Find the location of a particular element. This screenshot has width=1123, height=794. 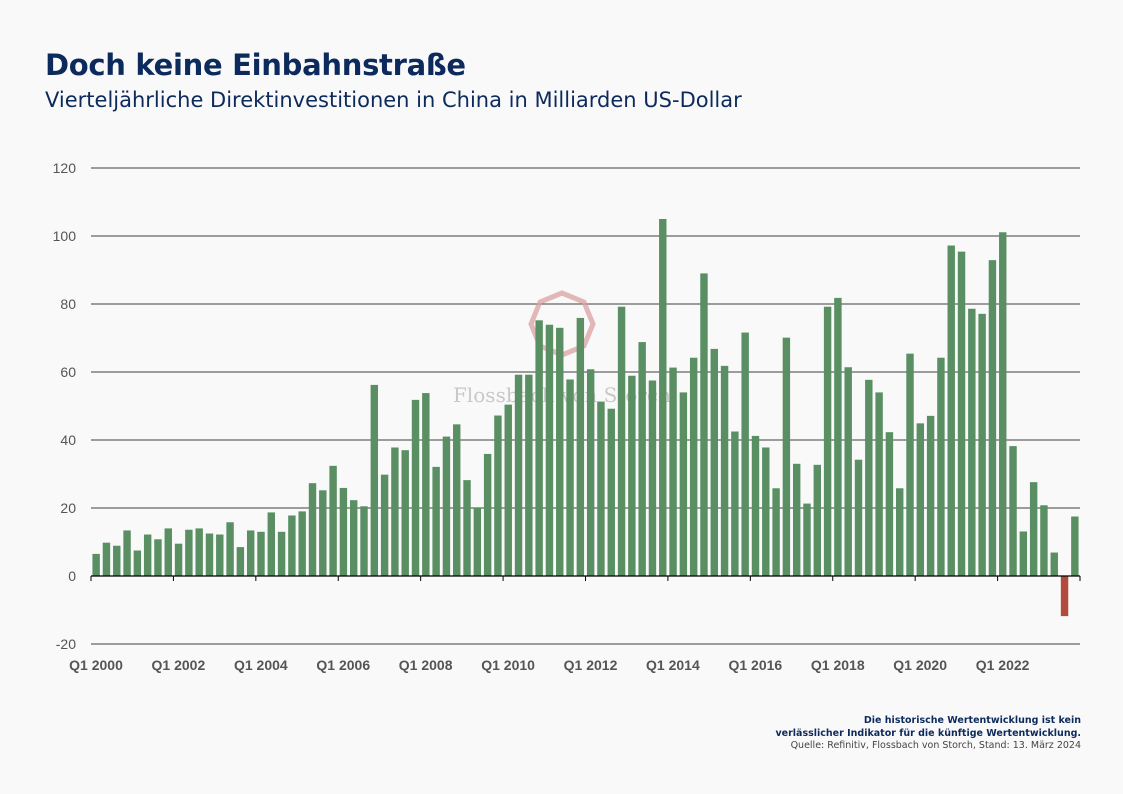

x-tick-label: Q1 2014 is located at coordinates (673, 665).